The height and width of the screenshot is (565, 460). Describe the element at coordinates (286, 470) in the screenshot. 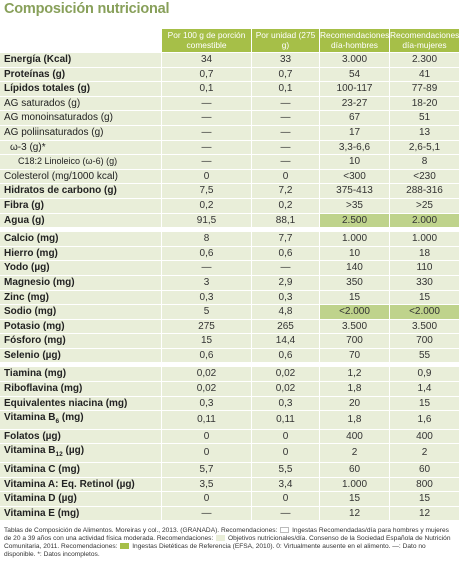

I see `value-per-unit: 5,5` at that location.